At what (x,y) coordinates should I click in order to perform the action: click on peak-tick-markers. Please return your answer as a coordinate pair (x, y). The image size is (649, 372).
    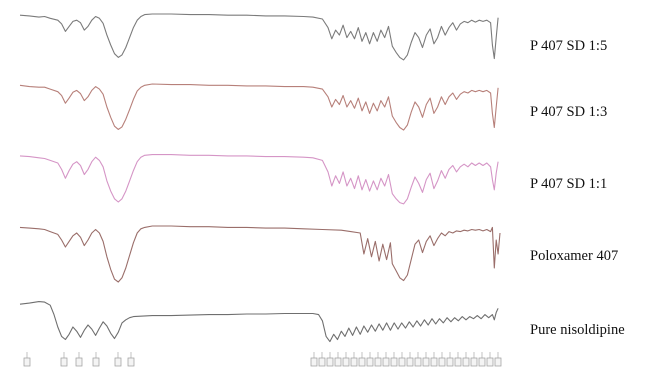
    Looking at the image, I should click on (262, 359).